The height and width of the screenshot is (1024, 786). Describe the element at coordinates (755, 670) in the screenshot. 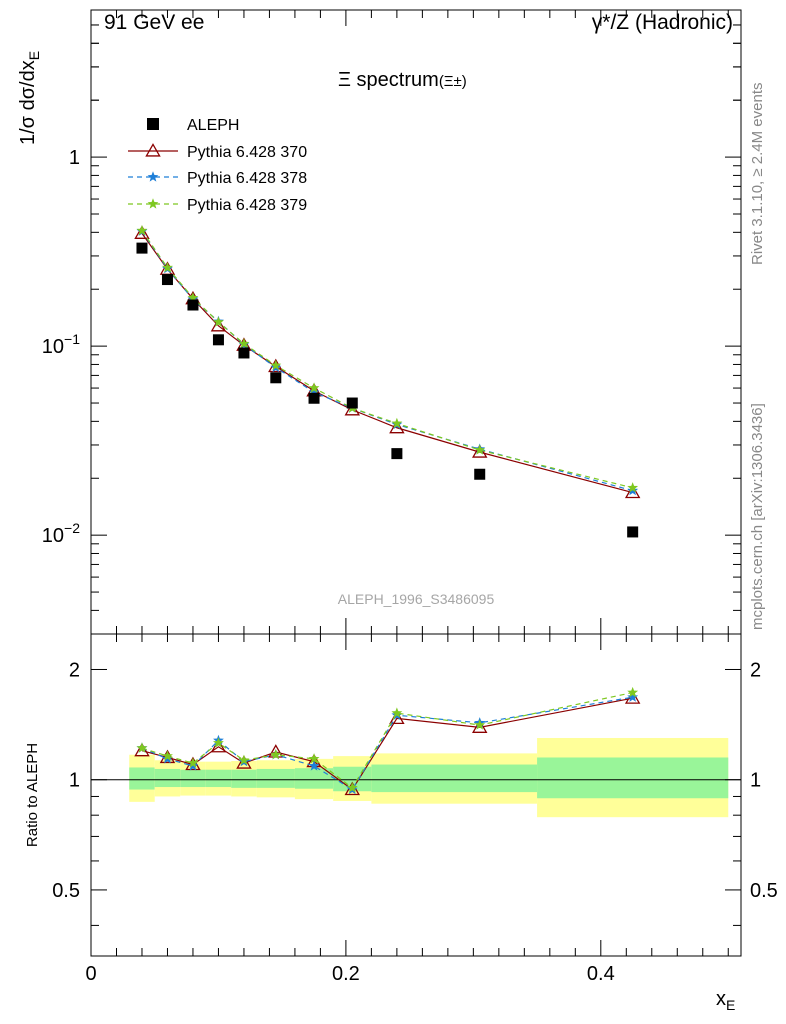

I see `ratio-y-tick-label-right: 2` at that location.